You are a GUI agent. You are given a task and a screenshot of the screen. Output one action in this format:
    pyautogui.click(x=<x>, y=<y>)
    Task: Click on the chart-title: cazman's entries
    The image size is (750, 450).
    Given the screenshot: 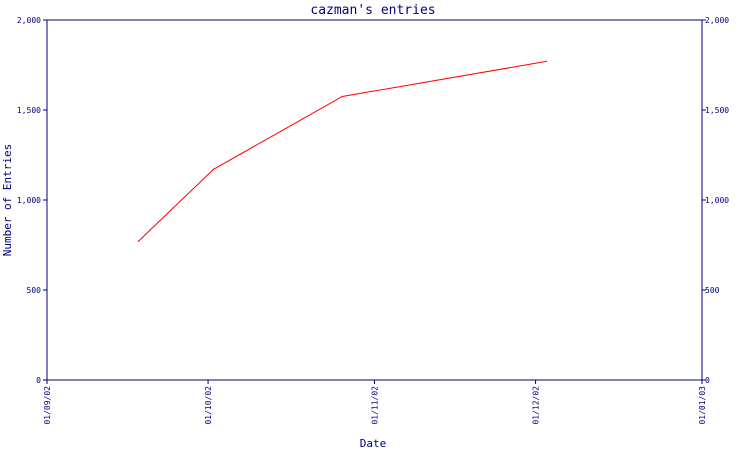 What is the action you would take?
    pyautogui.click(x=372, y=10)
    